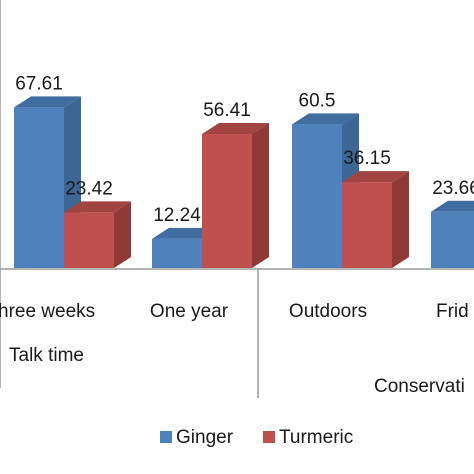 This screenshot has height=474, width=474. I want to click on bar-top-ginger-three-weeks, so click(47, 102).